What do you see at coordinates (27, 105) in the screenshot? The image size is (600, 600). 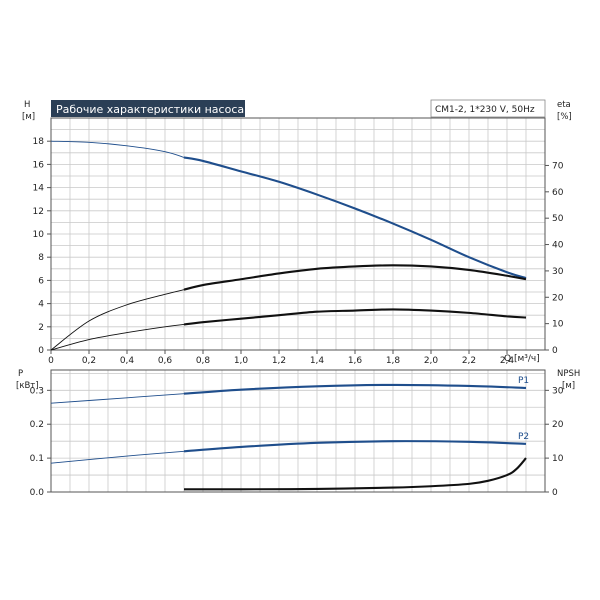 I see `top-ylabel-left: H` at bounding box center [27, 105].